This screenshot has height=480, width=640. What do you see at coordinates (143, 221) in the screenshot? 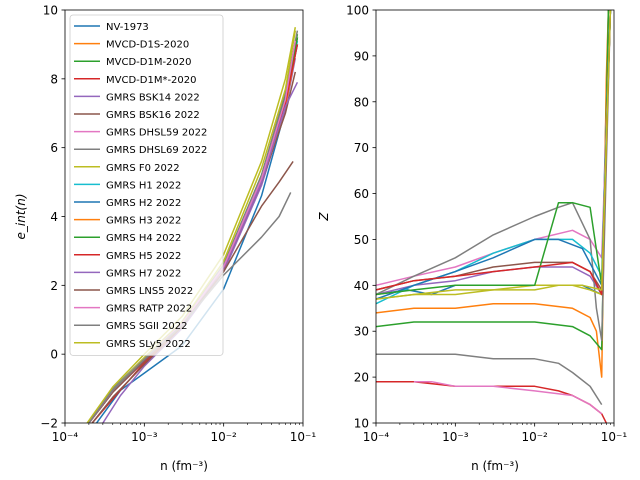
I see `legend-label-11: GMRS H3 2022` at bounding box center [143, 221].